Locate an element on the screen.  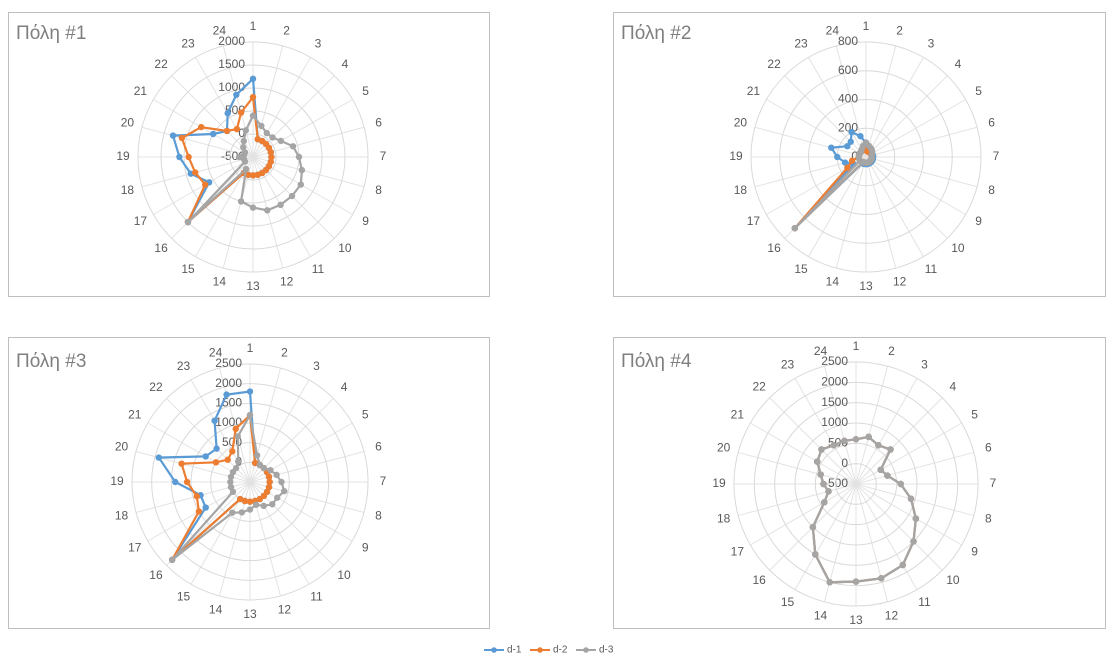
category-label: 15 is located at coordinates (801, 269).